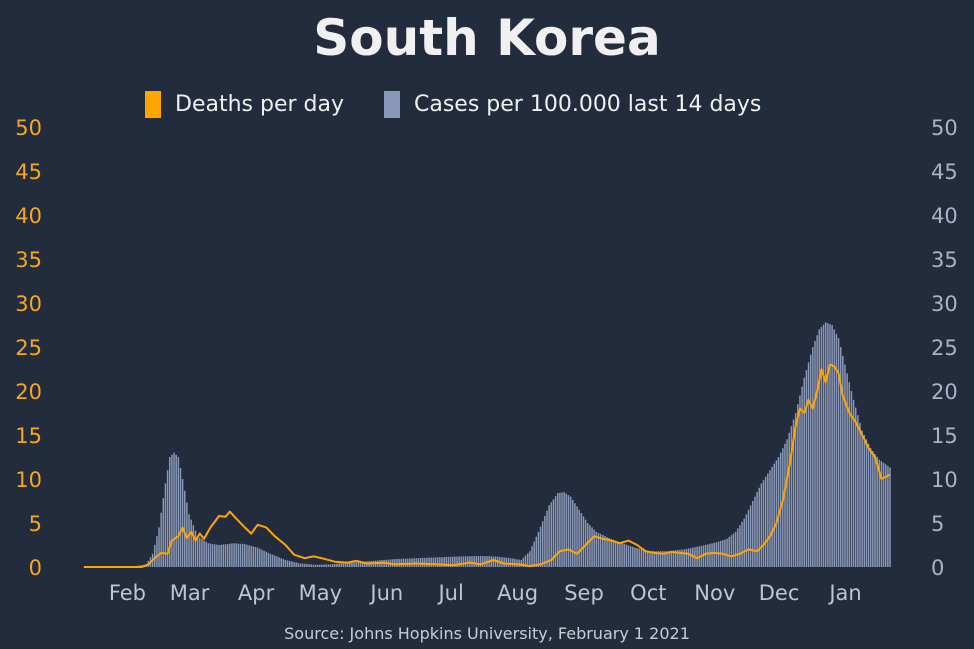 This screenshot has width=974, height=649. I want to click on y-right-tick-label: 50, so click(944, 128).